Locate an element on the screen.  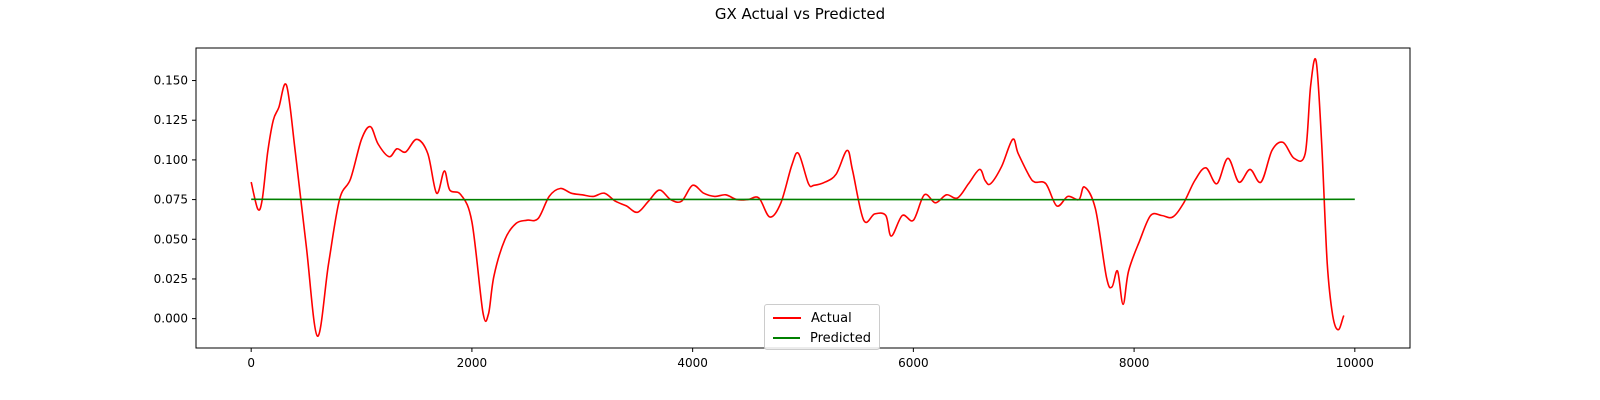
legend-item-predicted: Predicted is located at coordinates (822, 338).